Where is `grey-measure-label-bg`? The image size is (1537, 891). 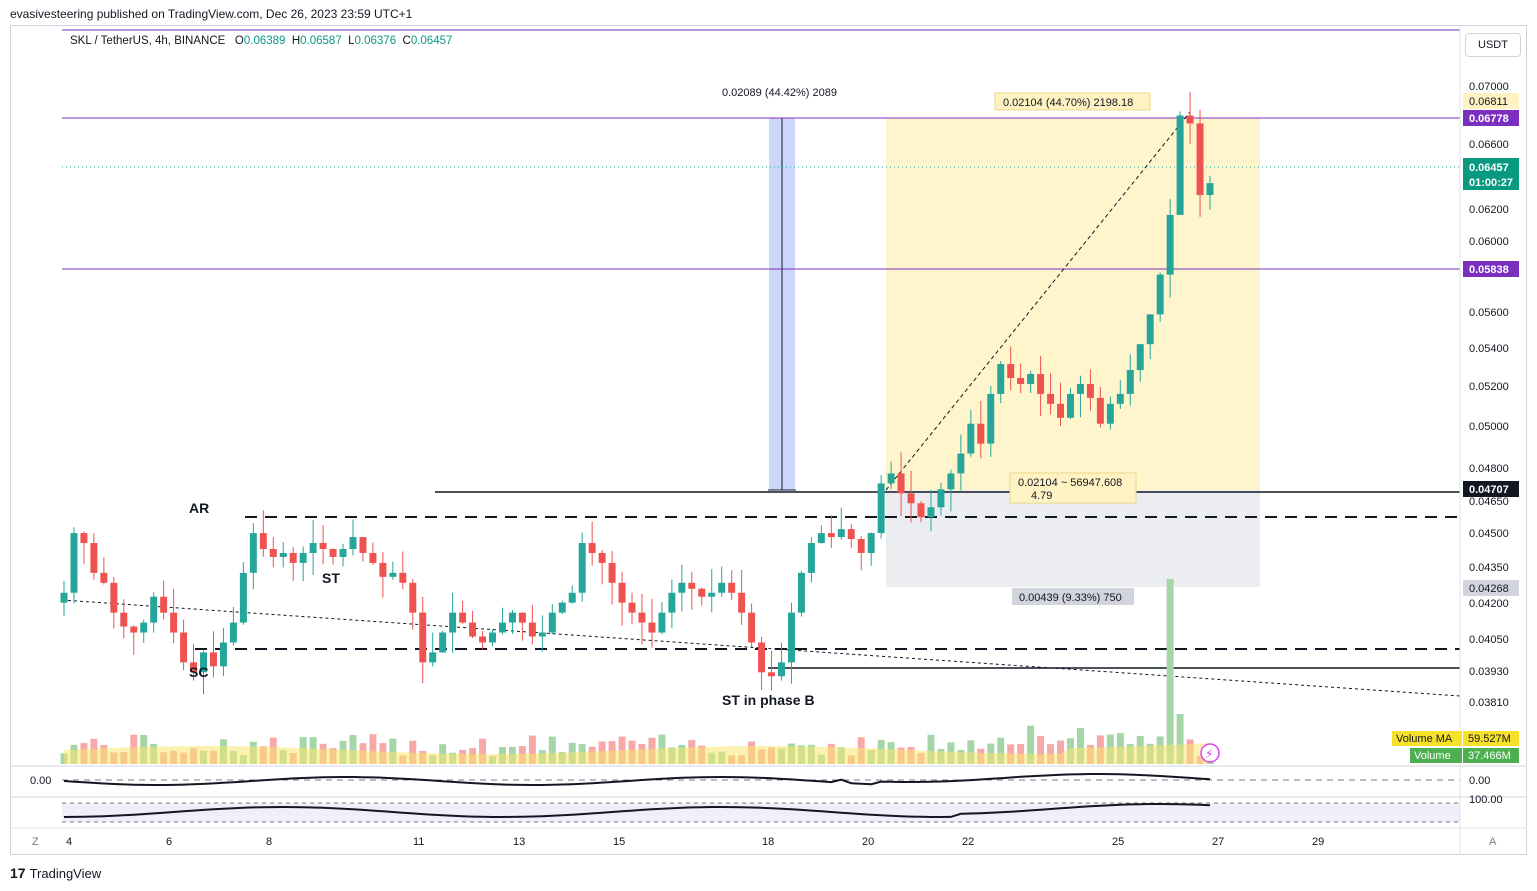 grey-measure-label-bg is located at coordinates (1073, 596).